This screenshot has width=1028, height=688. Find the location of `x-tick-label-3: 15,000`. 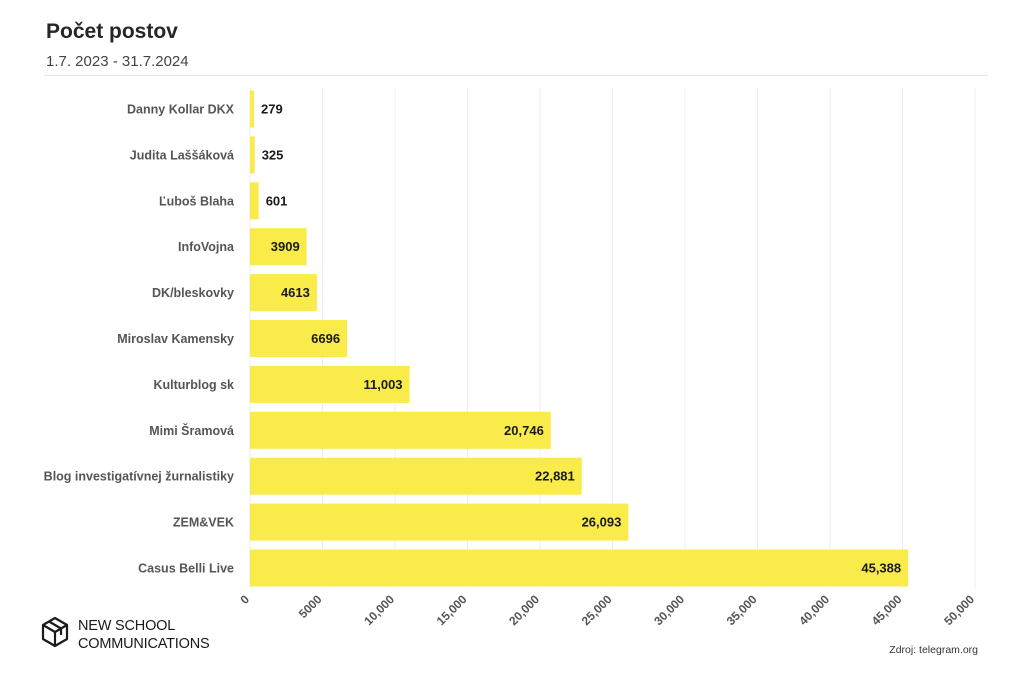

x-tick-label-3: 15,000 is located at coordinates (452, 610).